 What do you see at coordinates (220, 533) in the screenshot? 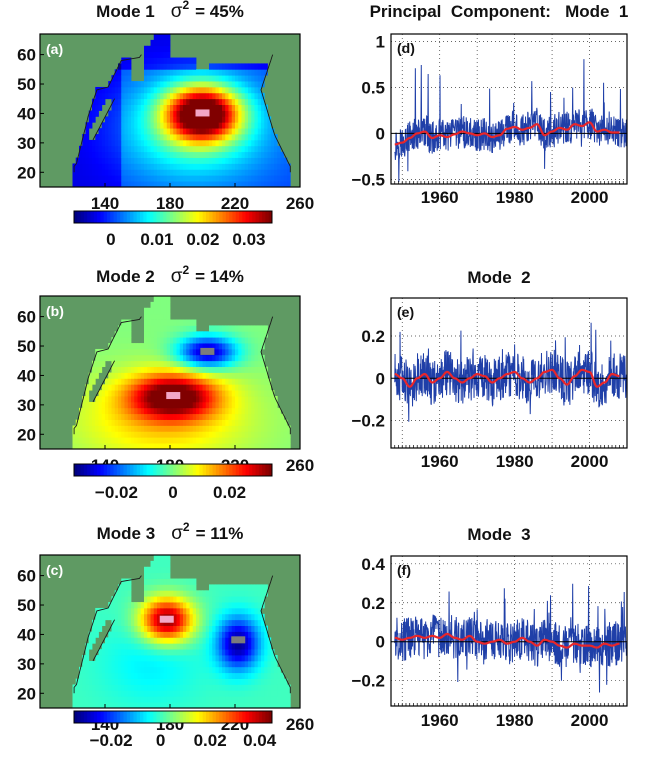
I see `map-title-percent: = 11%` at bounding box center [220, 533].